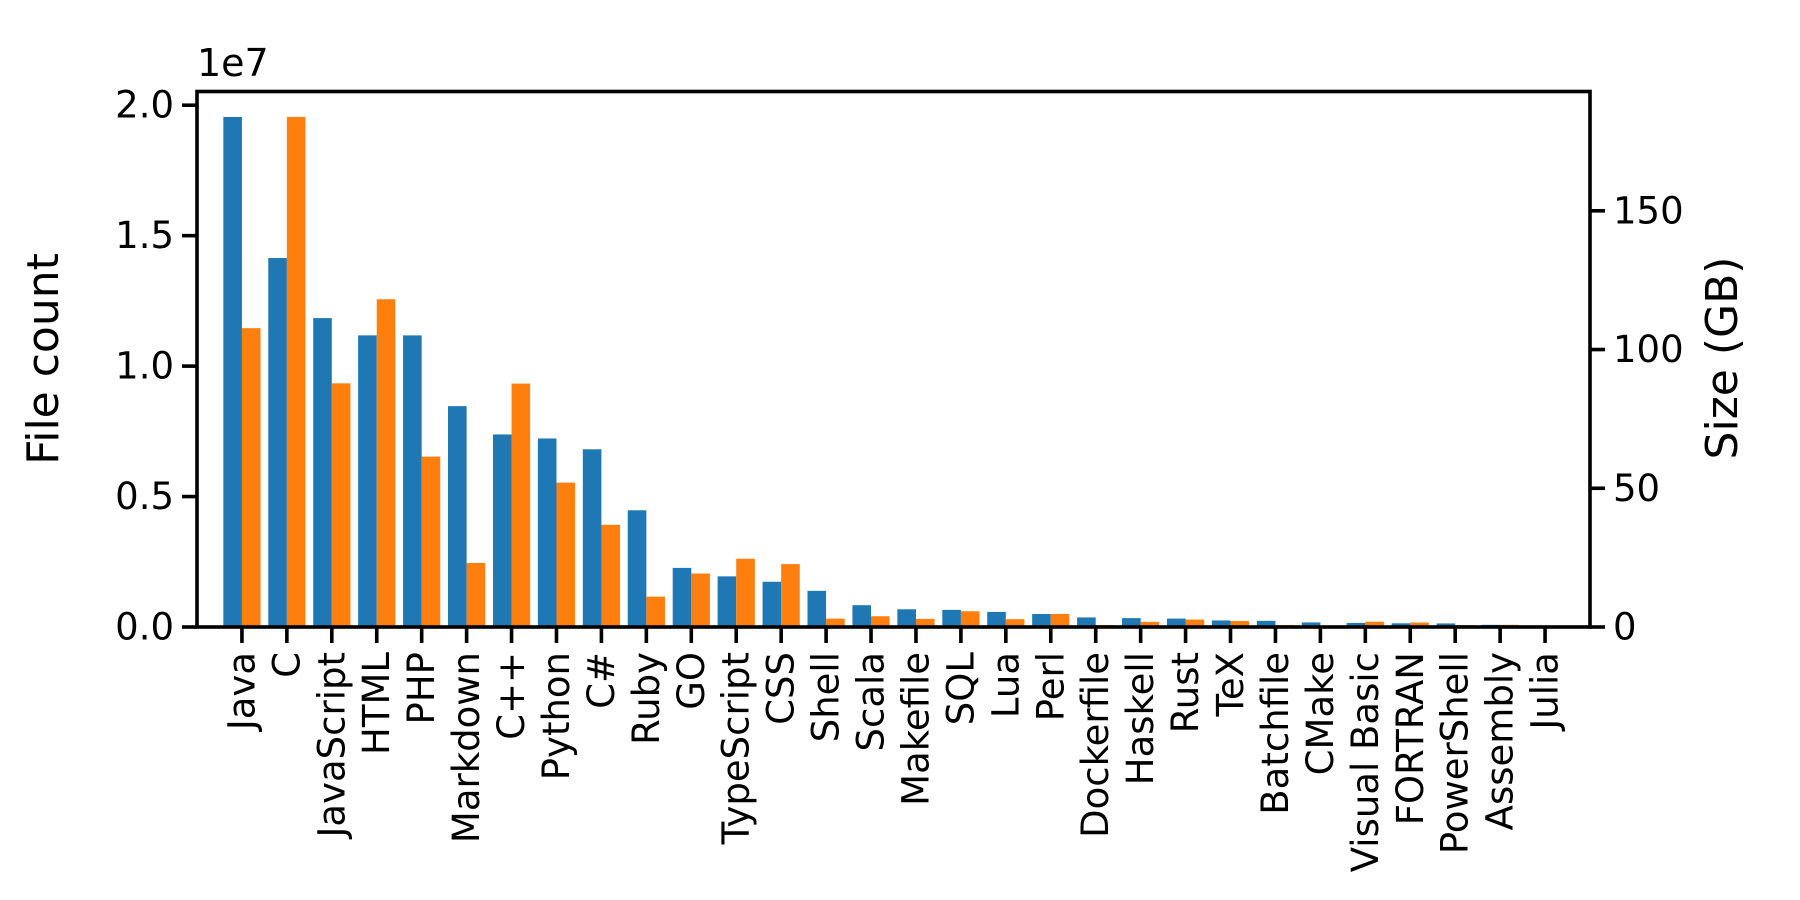 The height and width of the screenshot is (900, 1800). Describe the element at coordinates (144, 496) in the screenshot. I see `left-y-tick-label: 0.5` at that location.